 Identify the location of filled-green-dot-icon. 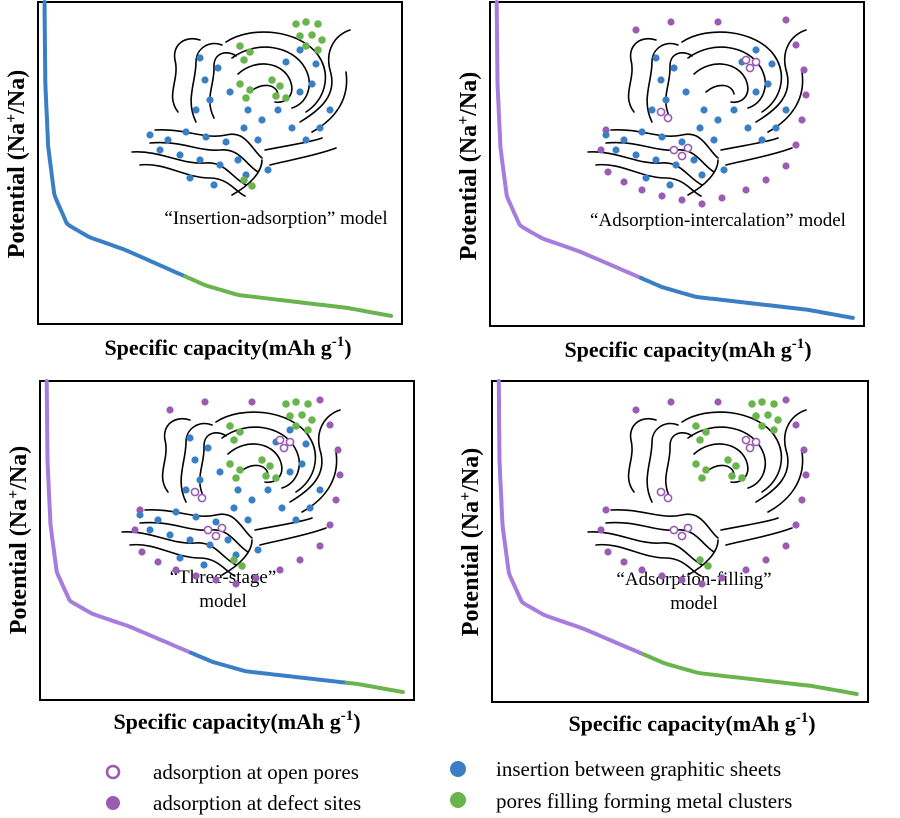
(458, 800).